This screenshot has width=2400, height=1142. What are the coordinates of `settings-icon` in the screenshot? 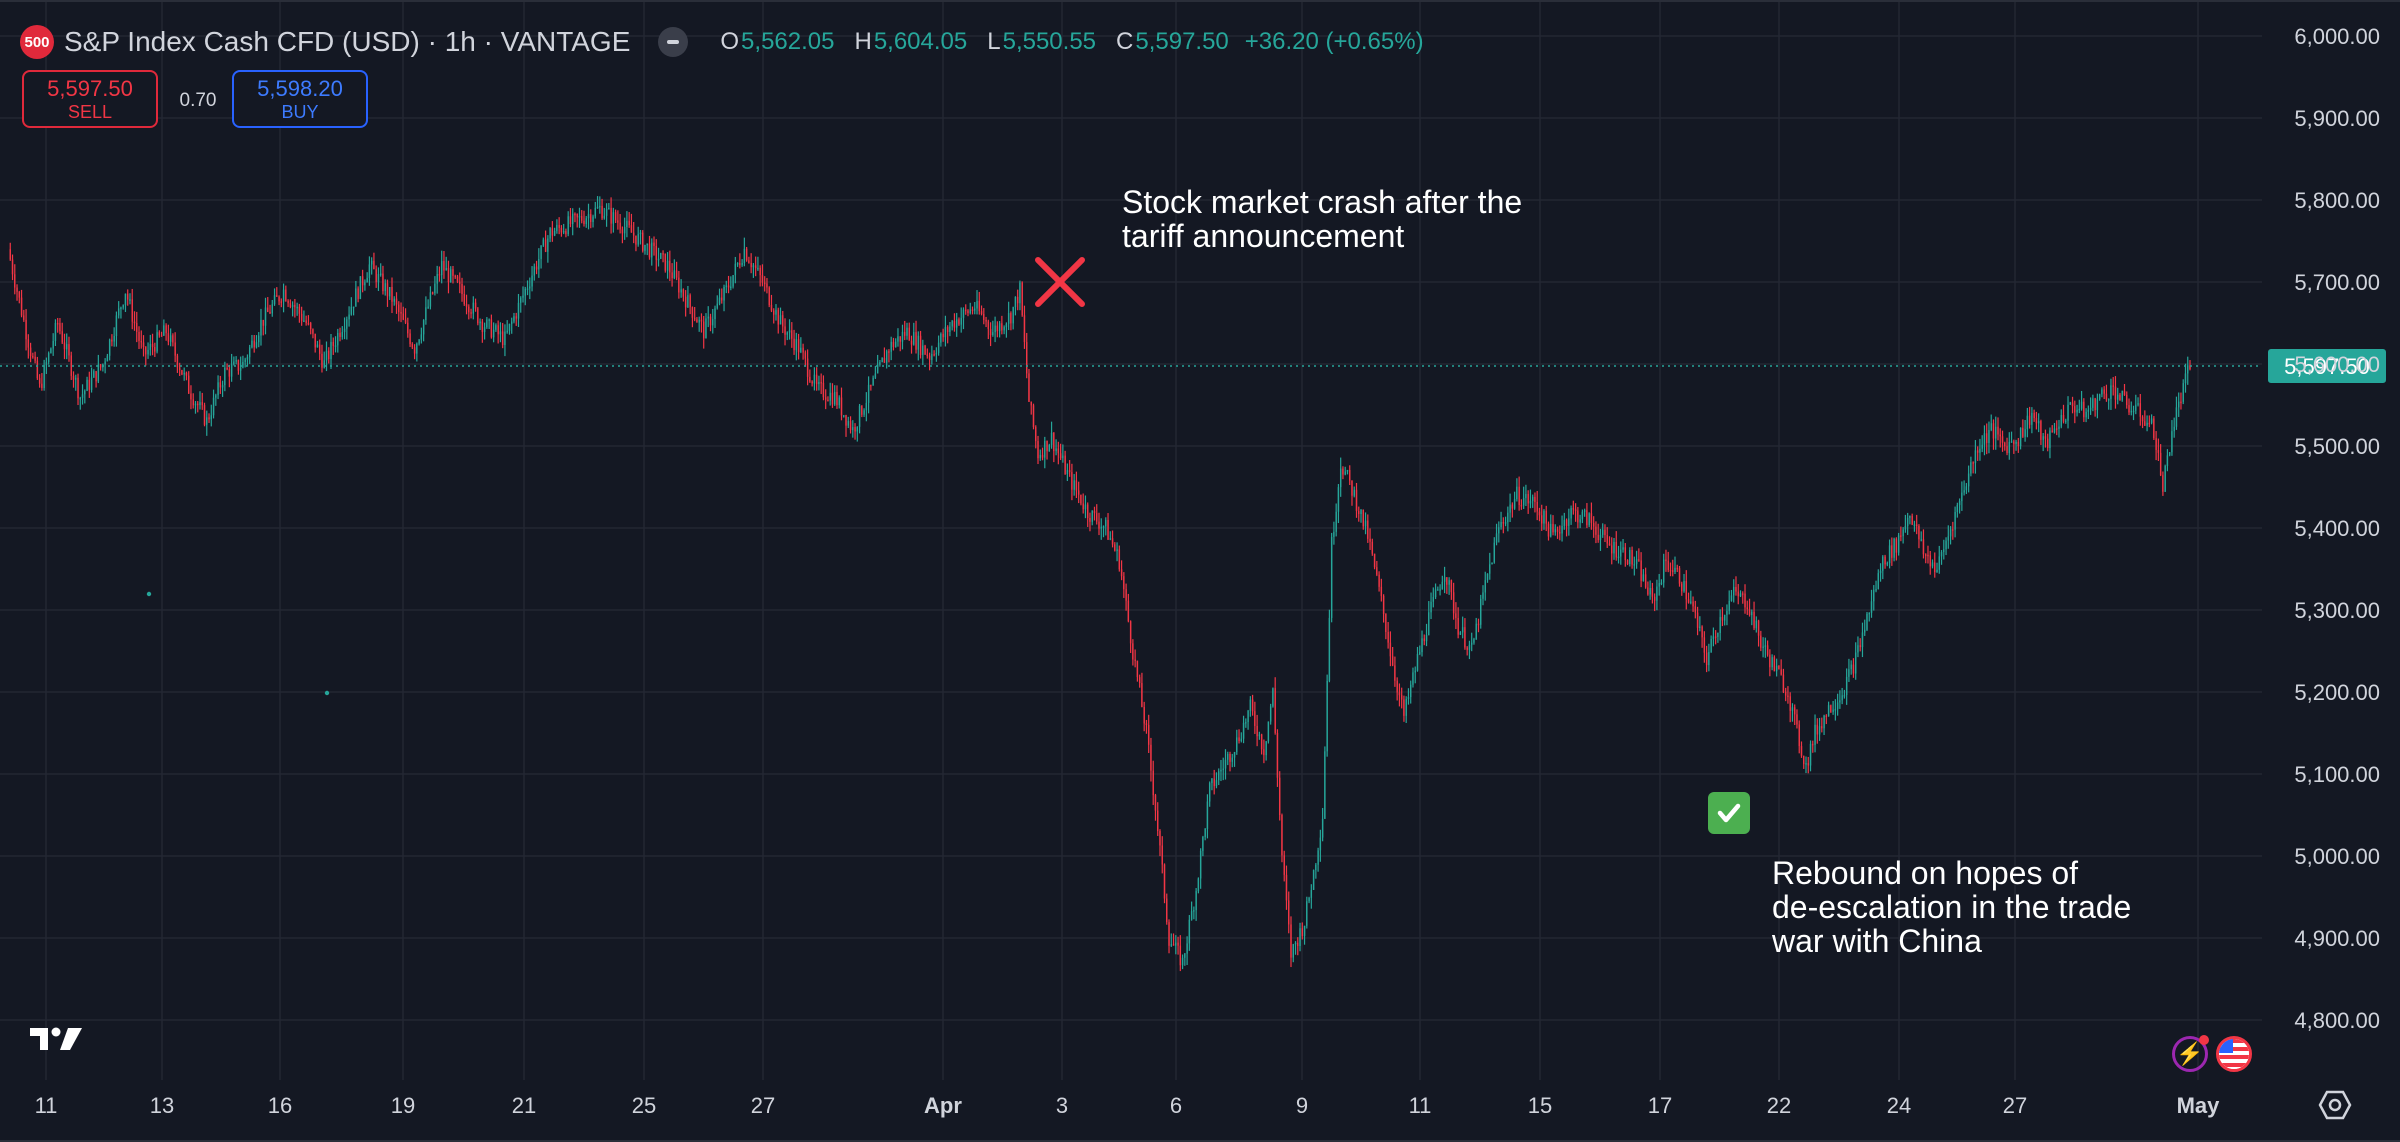 It's located at (2335, 1105).